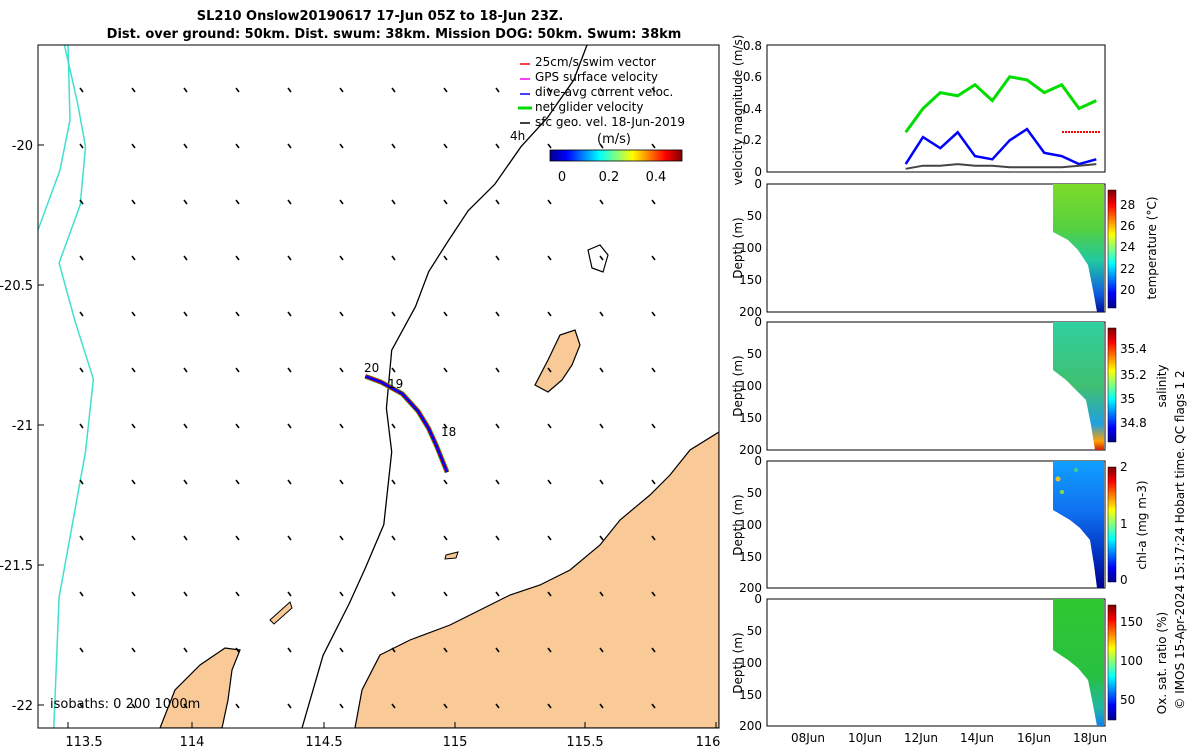  I want to click on track-label-19: 19, so click(395, 384).